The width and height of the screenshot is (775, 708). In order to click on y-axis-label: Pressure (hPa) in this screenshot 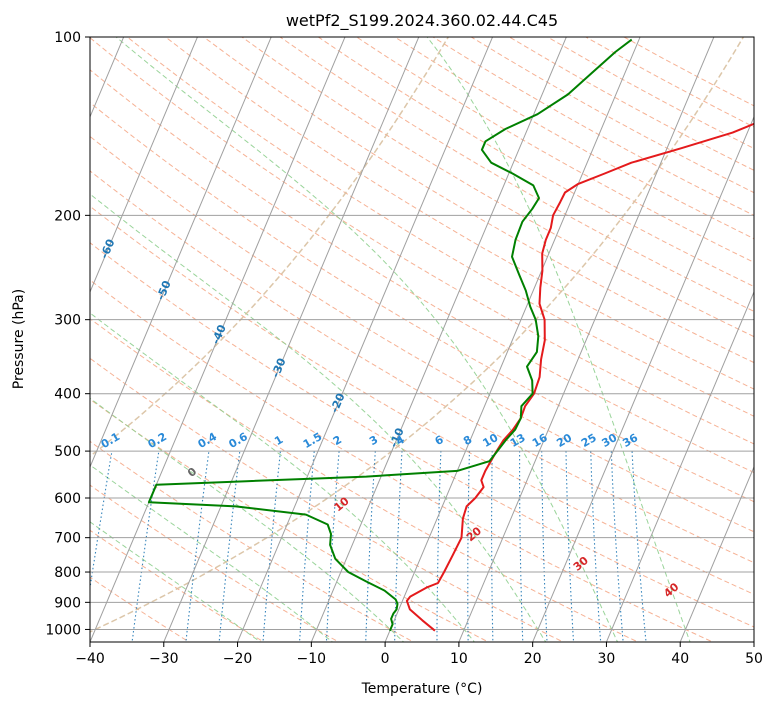, I will do `click(19, 339)`.